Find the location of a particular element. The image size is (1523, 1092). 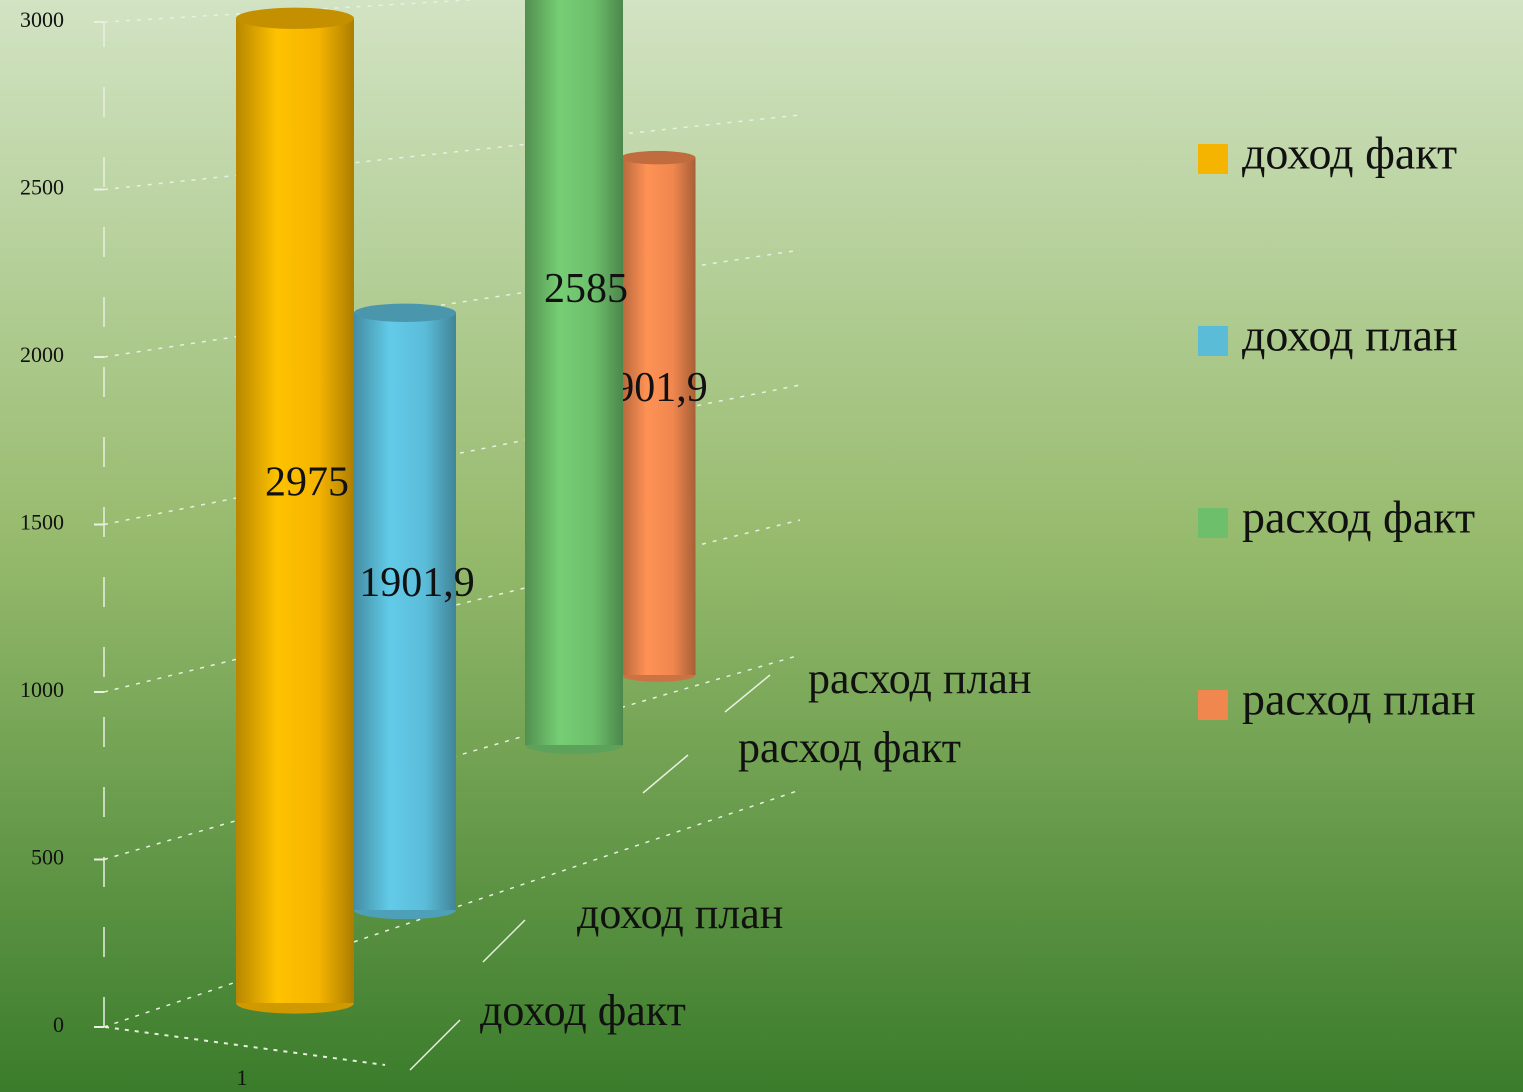

depth-label: расход план is located at coordinates (920, 678).